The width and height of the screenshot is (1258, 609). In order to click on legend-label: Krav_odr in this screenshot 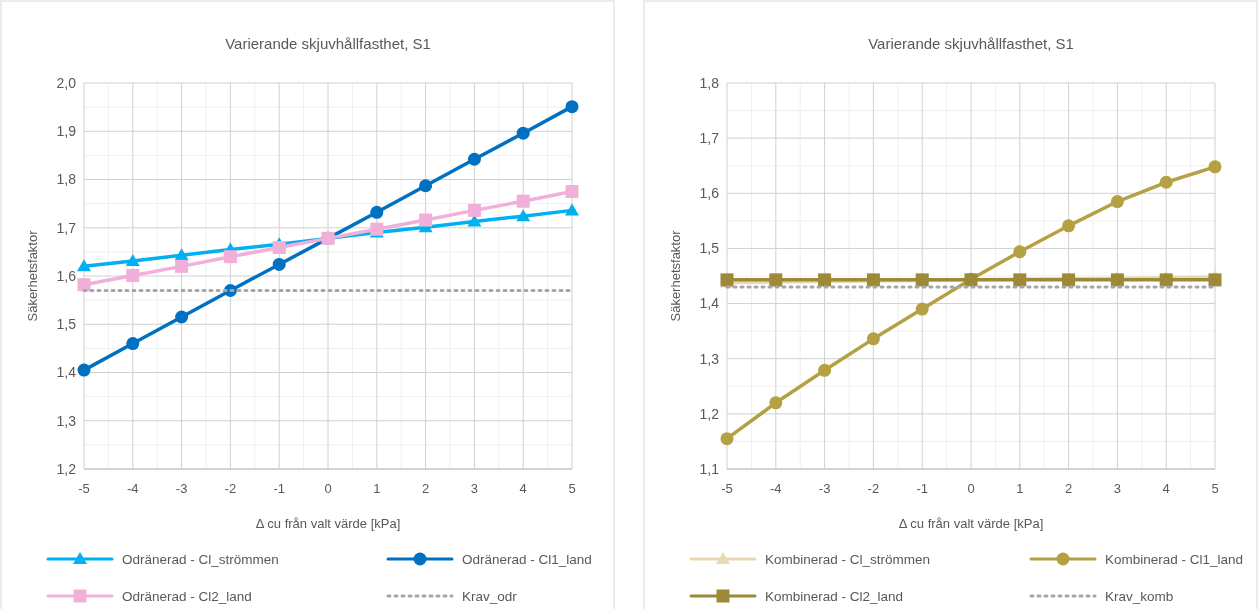, I will do `click(490, 596)`.